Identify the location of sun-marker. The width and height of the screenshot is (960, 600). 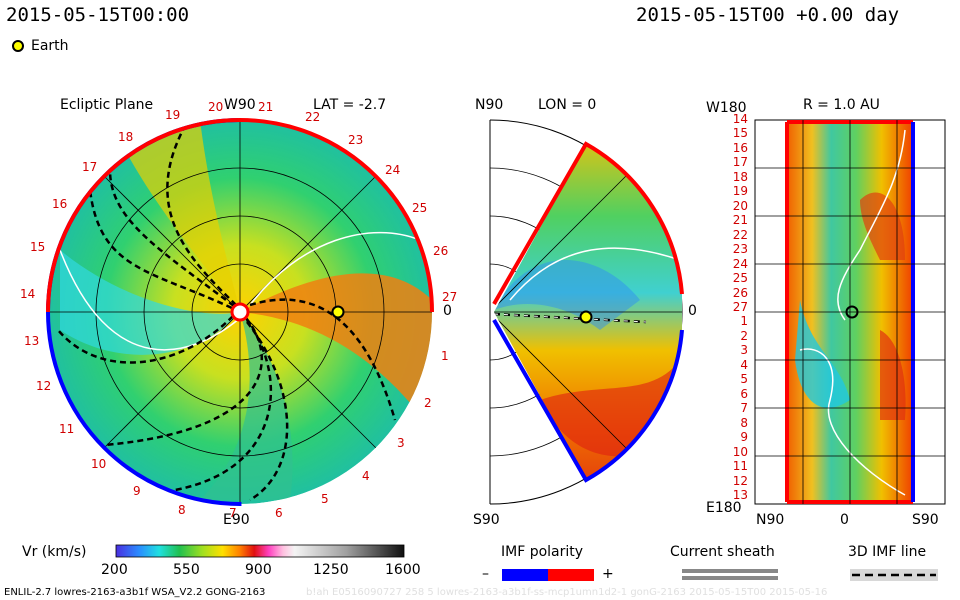
(240, 312).